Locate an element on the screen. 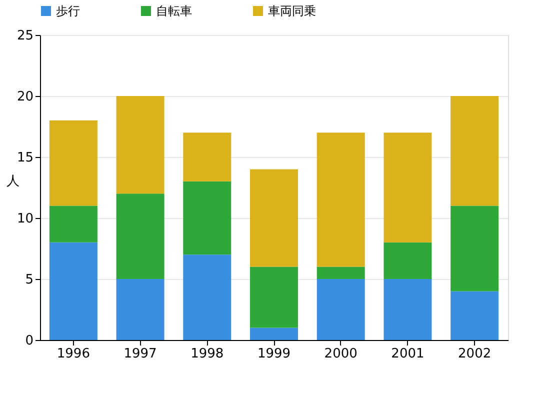 The width and height of the screenshot is (548, 398). legend-label: 歩行 is located at coordinates (68, 11).